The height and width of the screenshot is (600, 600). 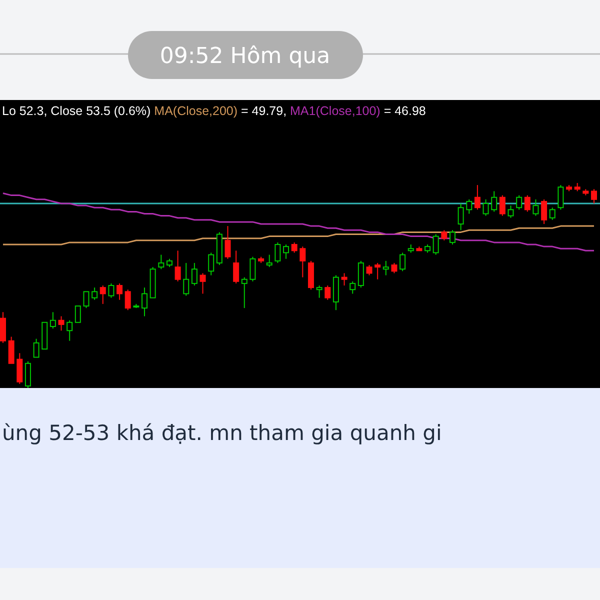 I want to click on text: = 49.79,, so click(x=262, y=111).